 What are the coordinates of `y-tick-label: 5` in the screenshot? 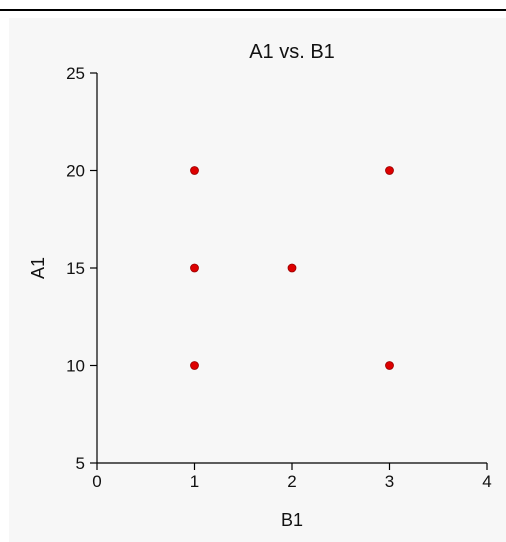 It's located at (80, 463).